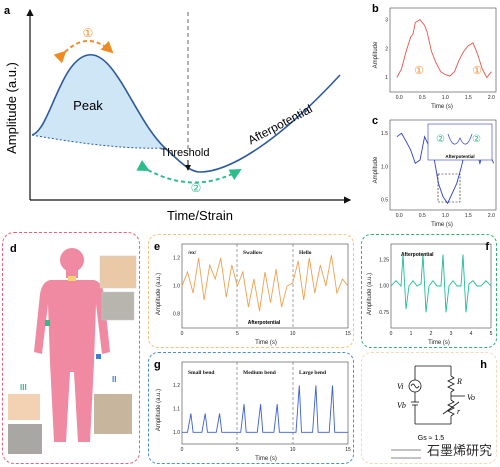  What do you see at coordinates (375, 9) in the screenshot?
I see `panel-letter-b: b` at bounding box center [375, 9].